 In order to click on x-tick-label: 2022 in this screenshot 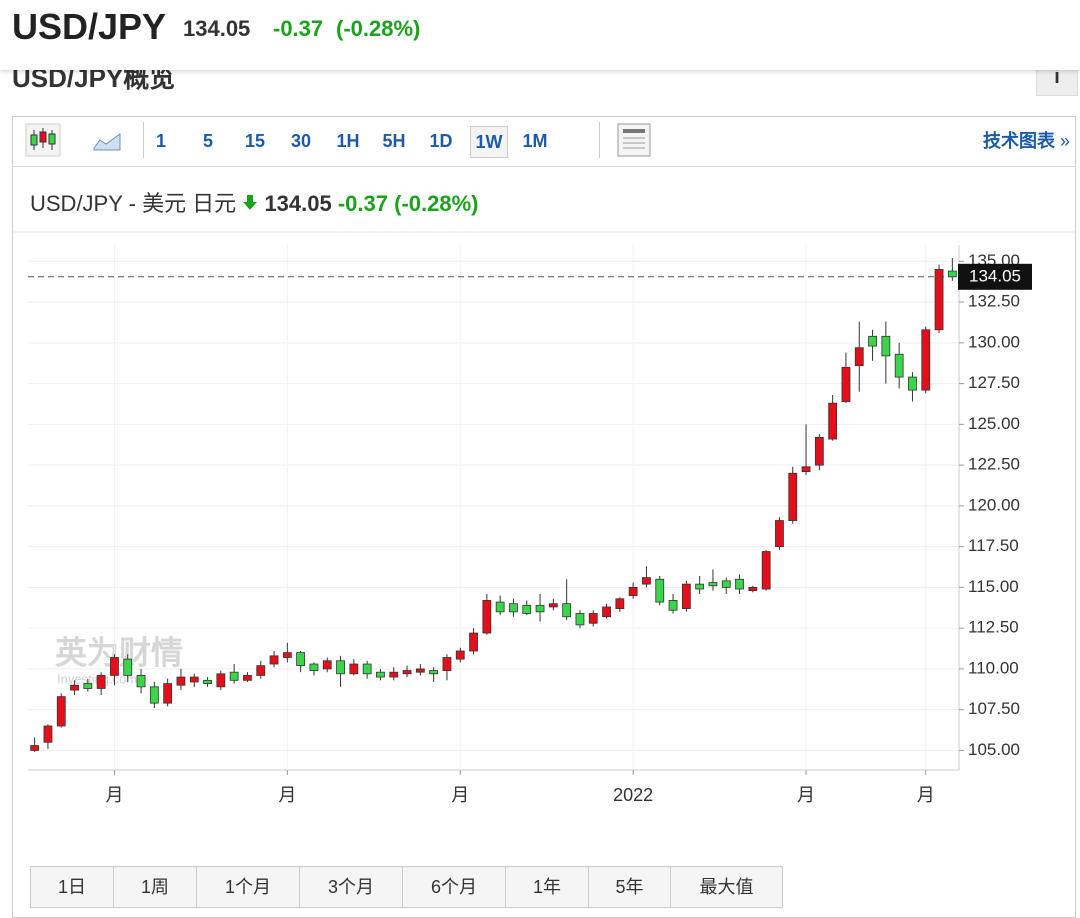, I will do `click(633, 795)`.